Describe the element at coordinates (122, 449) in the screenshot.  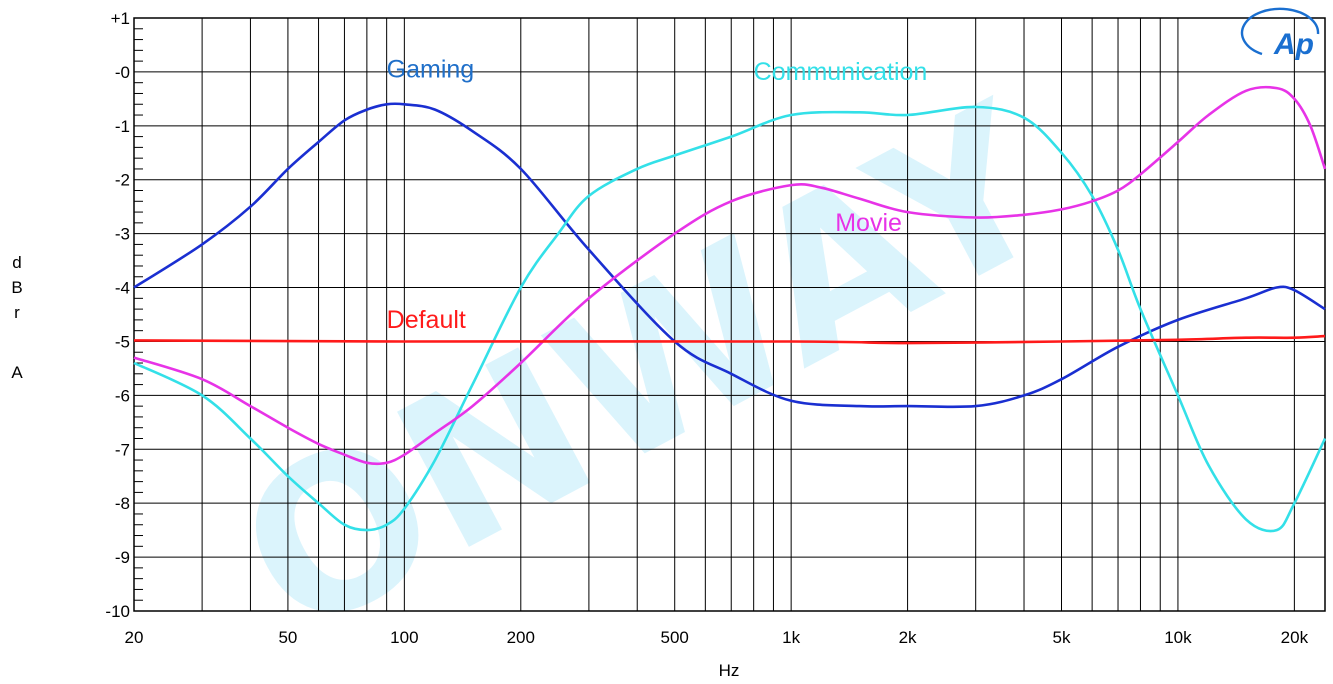
I see `y-tick-label: -7` at that location.